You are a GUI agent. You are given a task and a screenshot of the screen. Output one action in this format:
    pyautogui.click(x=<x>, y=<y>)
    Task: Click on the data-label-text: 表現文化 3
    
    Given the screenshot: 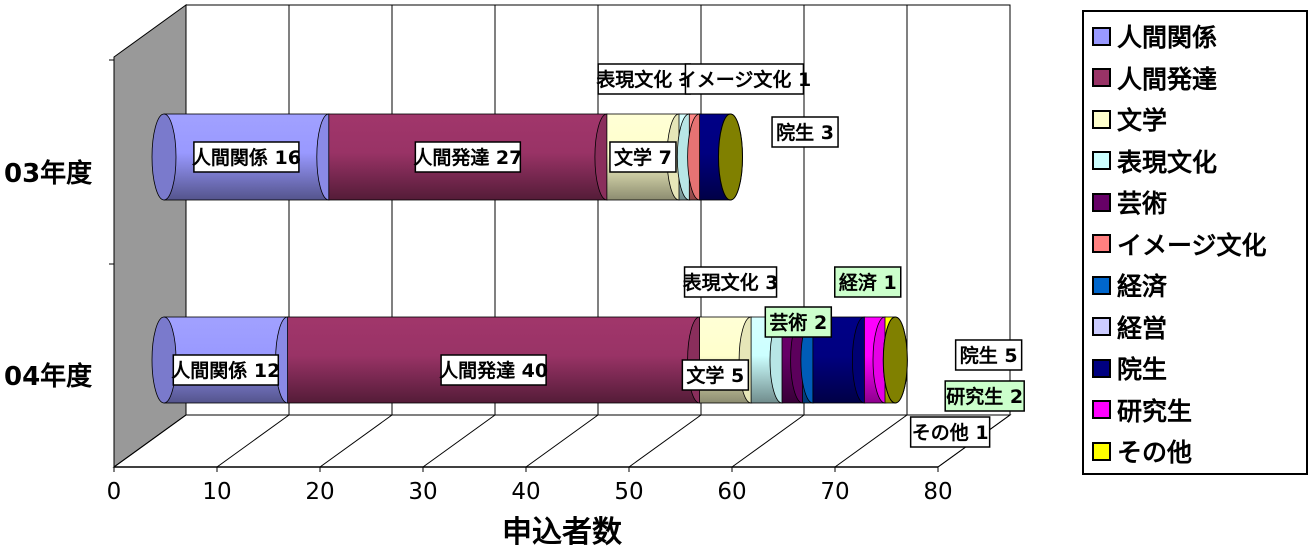 What is the action you would take?
    pyautogui.click(x=731, y=282)
    